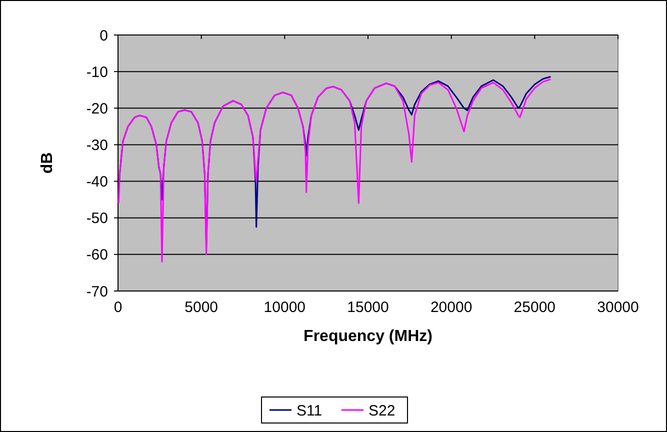 The width and height of the screenshot is (667, 432). I want to click on y-tick-label: -30, so click(97, 145).